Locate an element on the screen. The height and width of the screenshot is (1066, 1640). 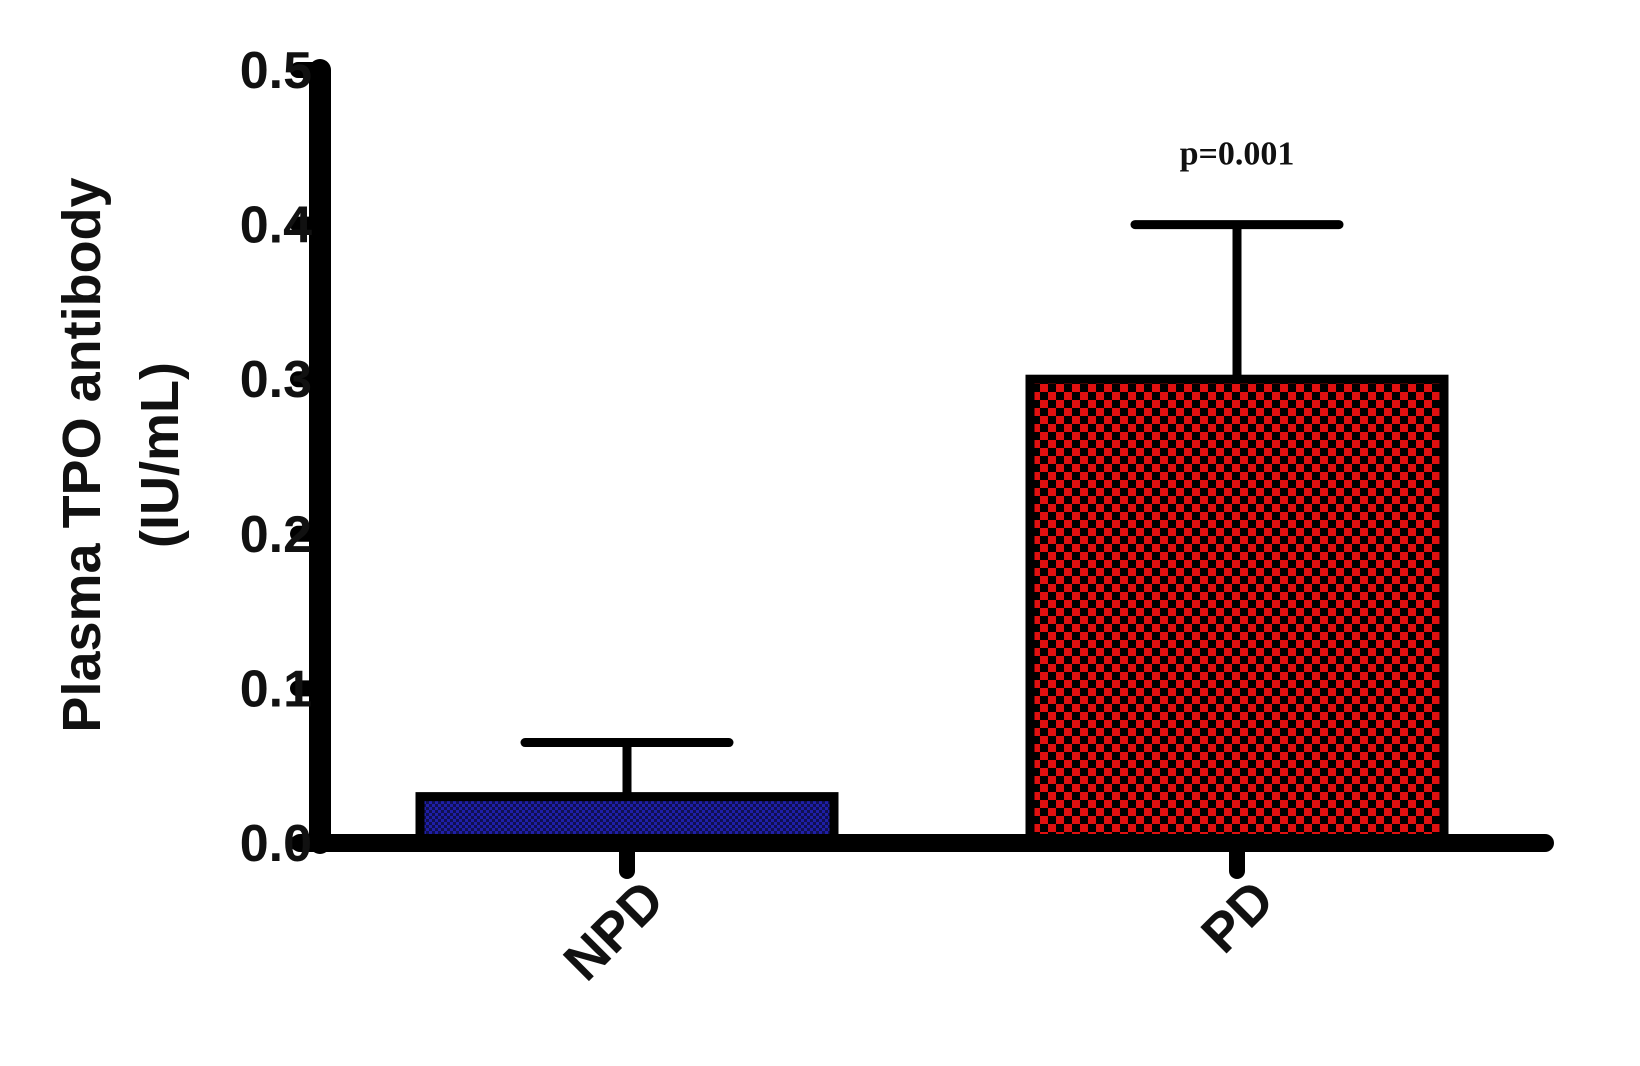
y-tick-label: 0.3 is located at coordinates (276, 380).